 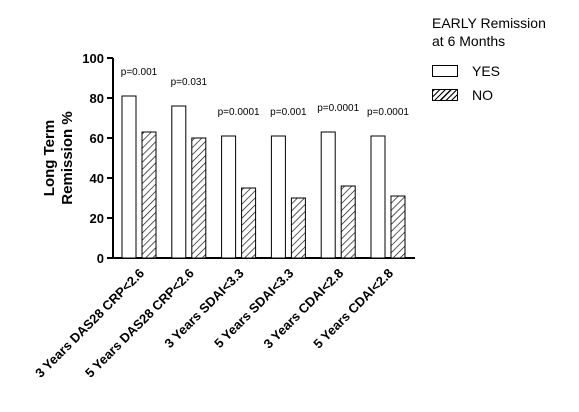 I want to click on y-axis-title-line: Remission %, so click(x=67, y=157).